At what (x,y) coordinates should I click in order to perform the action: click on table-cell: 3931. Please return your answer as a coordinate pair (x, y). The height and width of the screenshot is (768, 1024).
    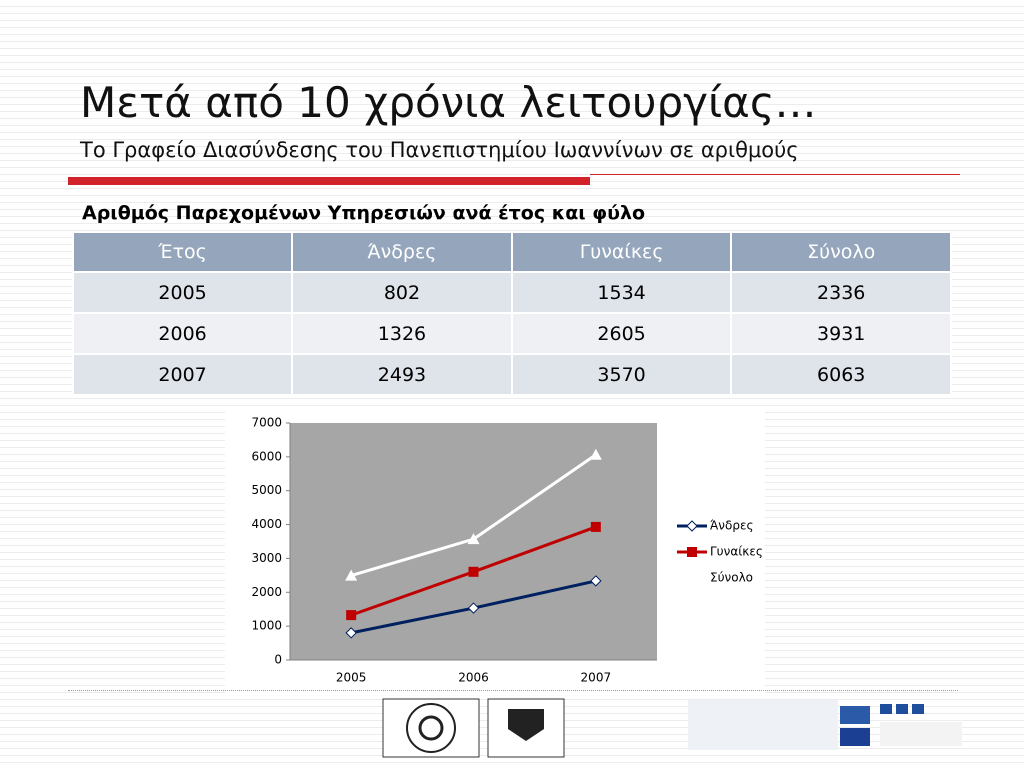
    Looking at the image, I should click on (841, 333).